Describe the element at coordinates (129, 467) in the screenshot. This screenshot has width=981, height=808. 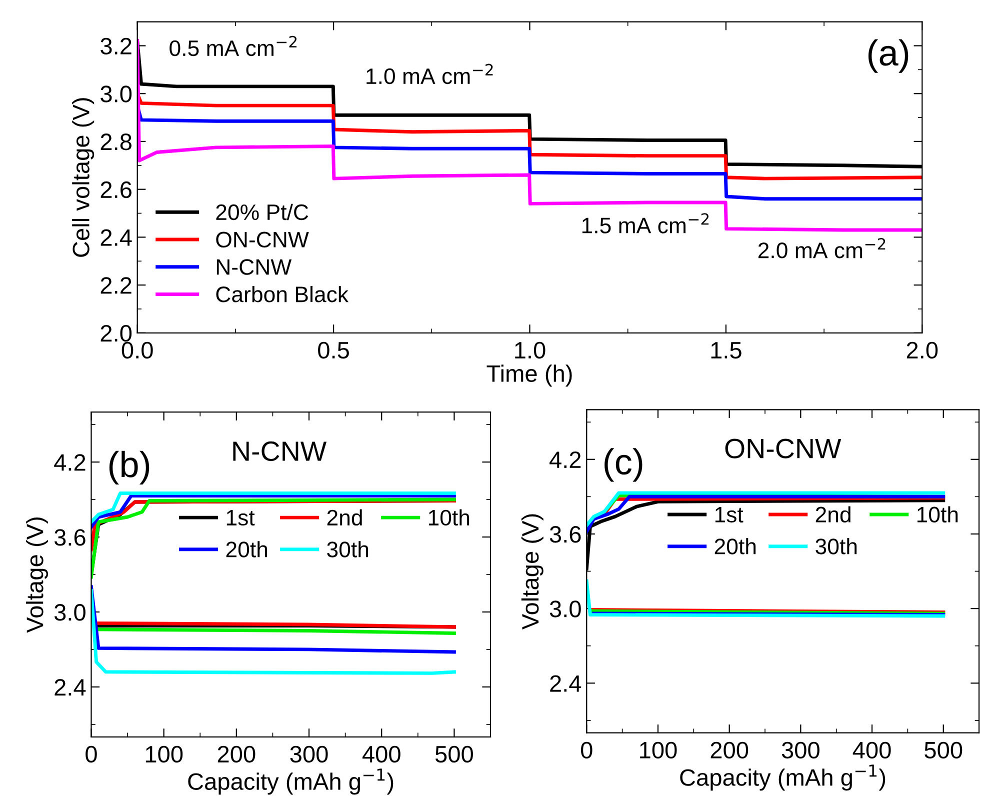
I see `annotation: (b)` at that location.